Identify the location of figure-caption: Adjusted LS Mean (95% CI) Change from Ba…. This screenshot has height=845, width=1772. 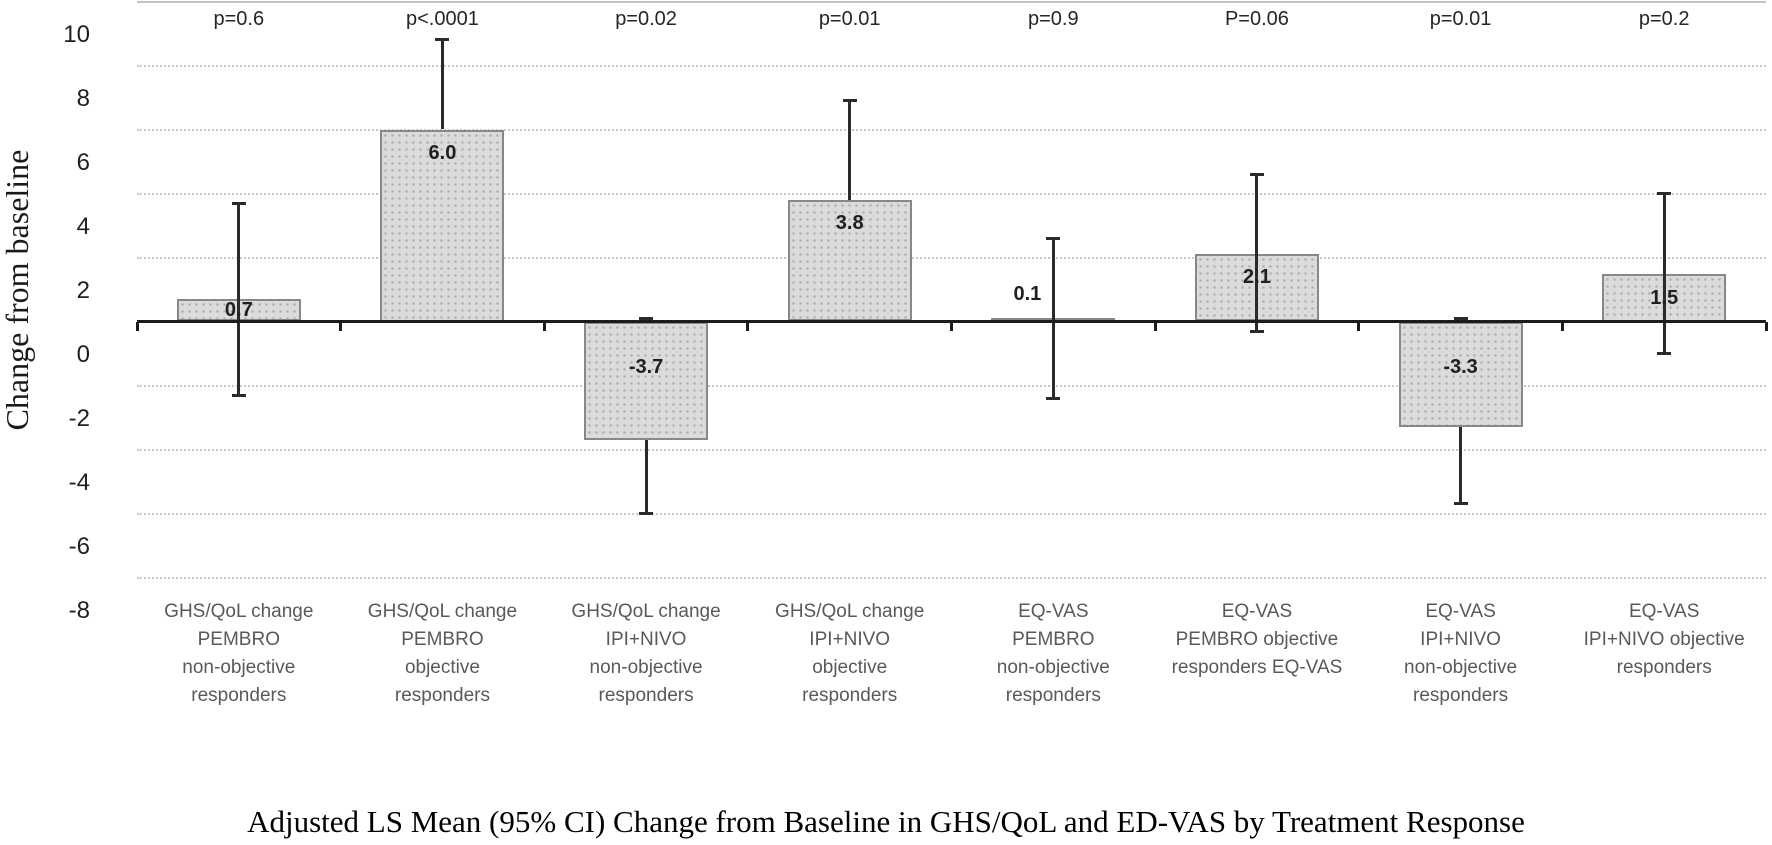
(886, 821).